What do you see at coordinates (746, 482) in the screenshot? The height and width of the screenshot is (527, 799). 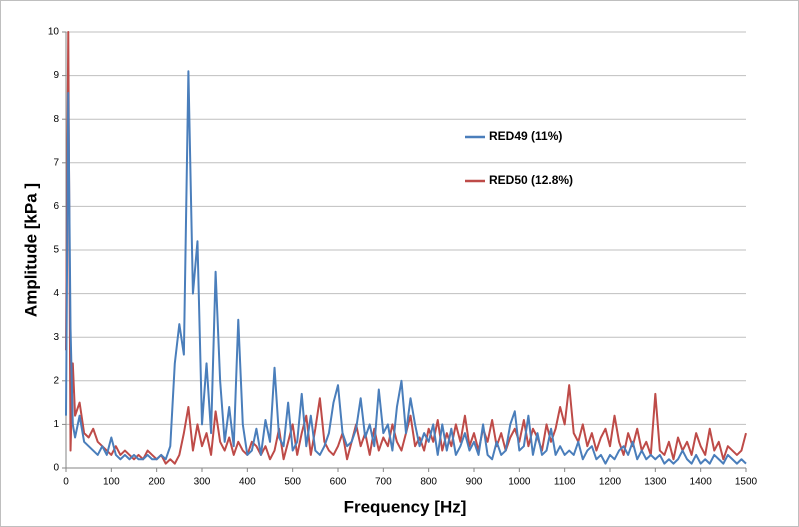 I see `x-tick-label: 1500` at bounding box center [746, 482].